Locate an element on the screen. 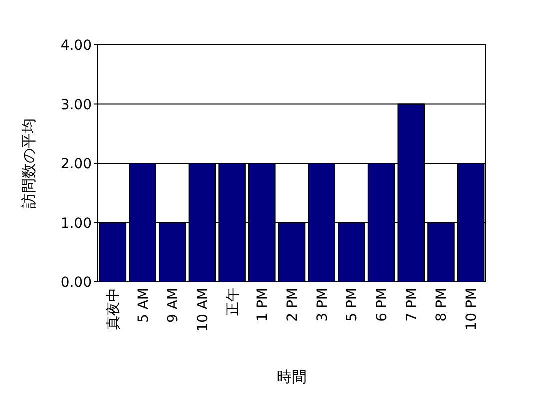  x-axis-title: 時間 is located at coordinates (292, 377).